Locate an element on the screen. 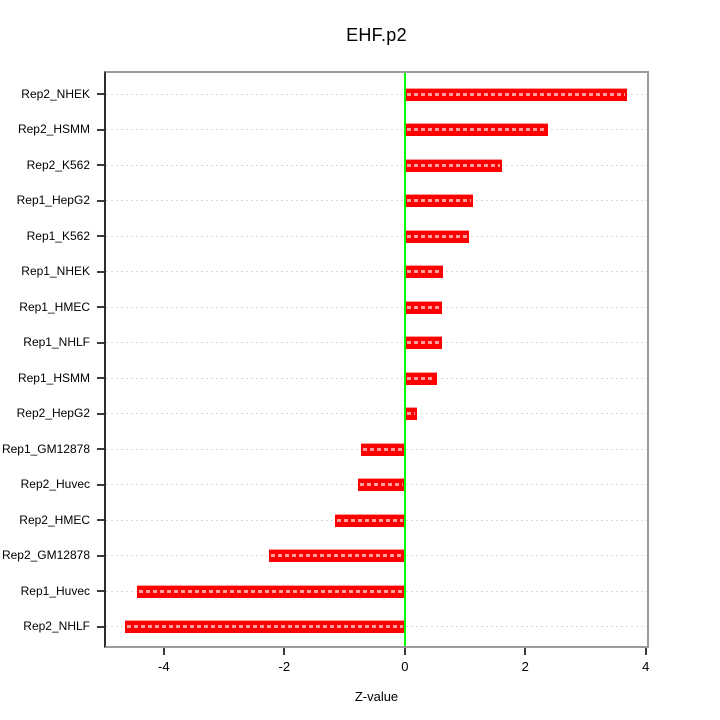 The height and width of the screenshot is (720, 720). x-axis-title: Z-value is located at coordinates (376, 696).